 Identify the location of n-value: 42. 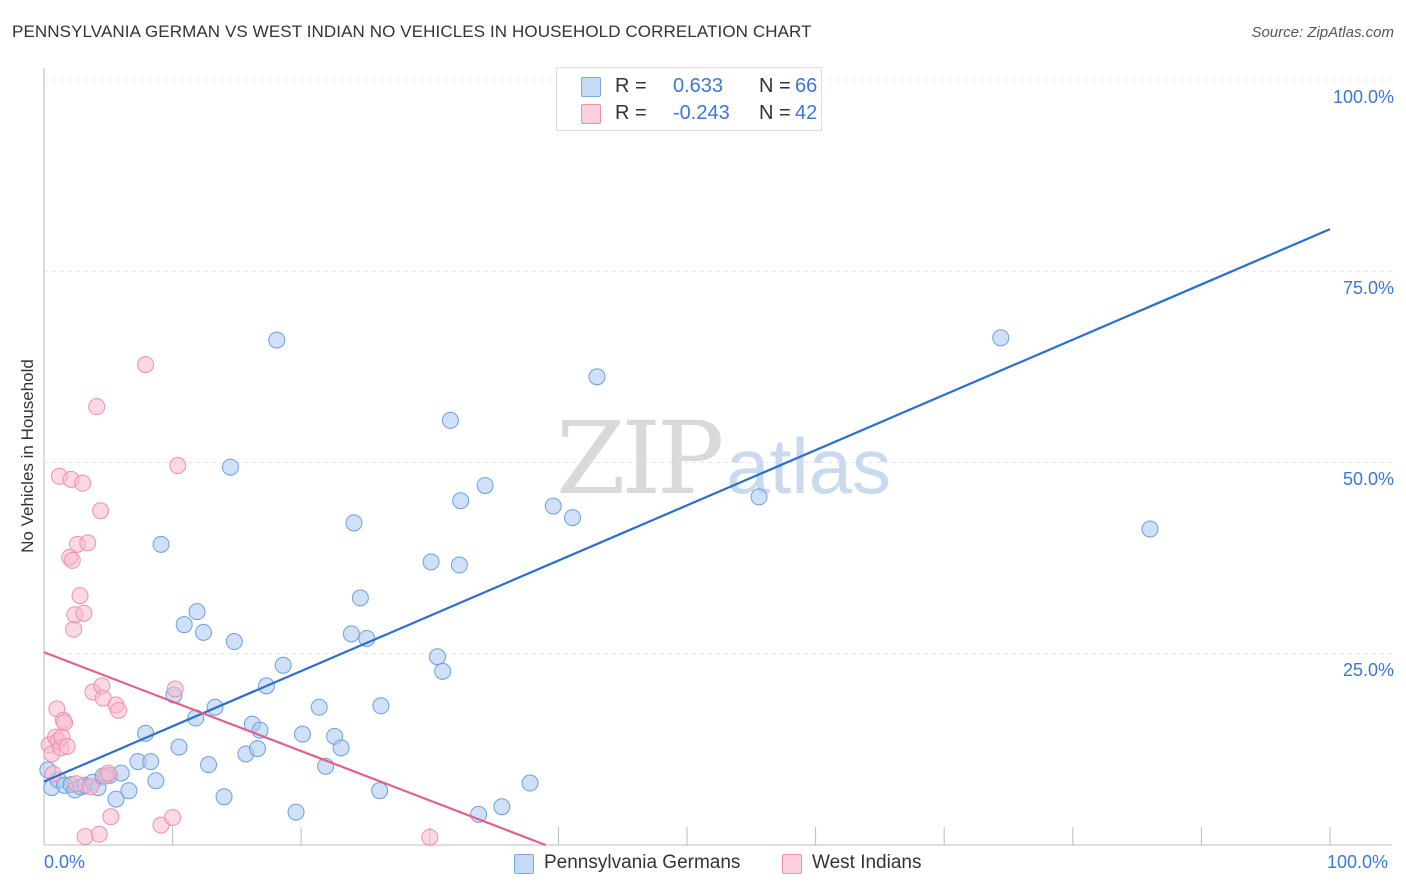
(806, 113).